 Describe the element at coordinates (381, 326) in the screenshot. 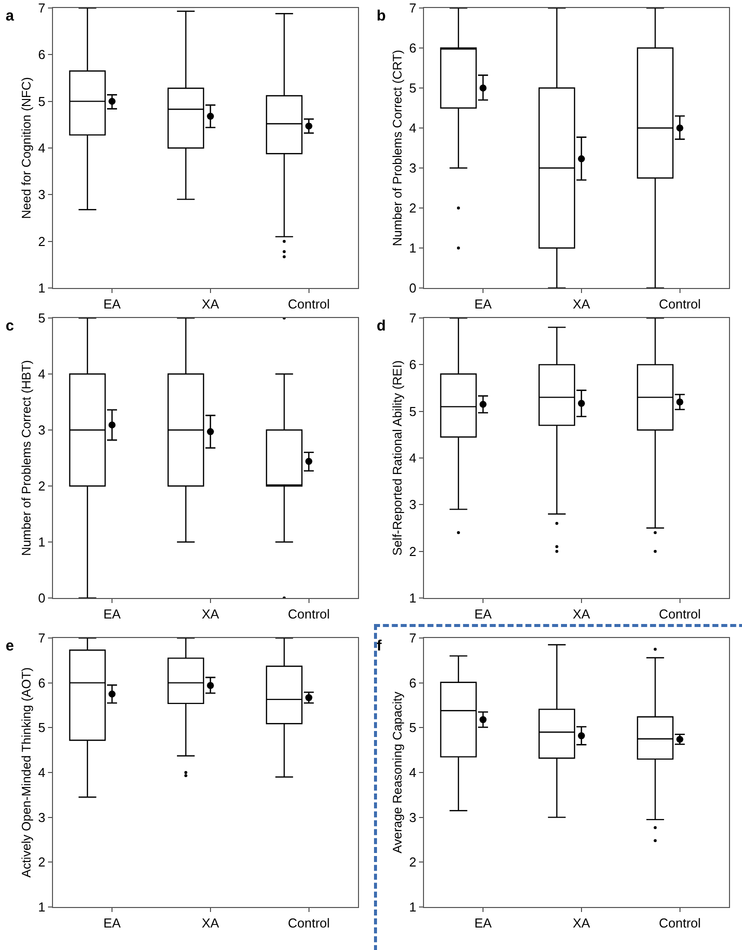

I see `chart-title: d` at that location.